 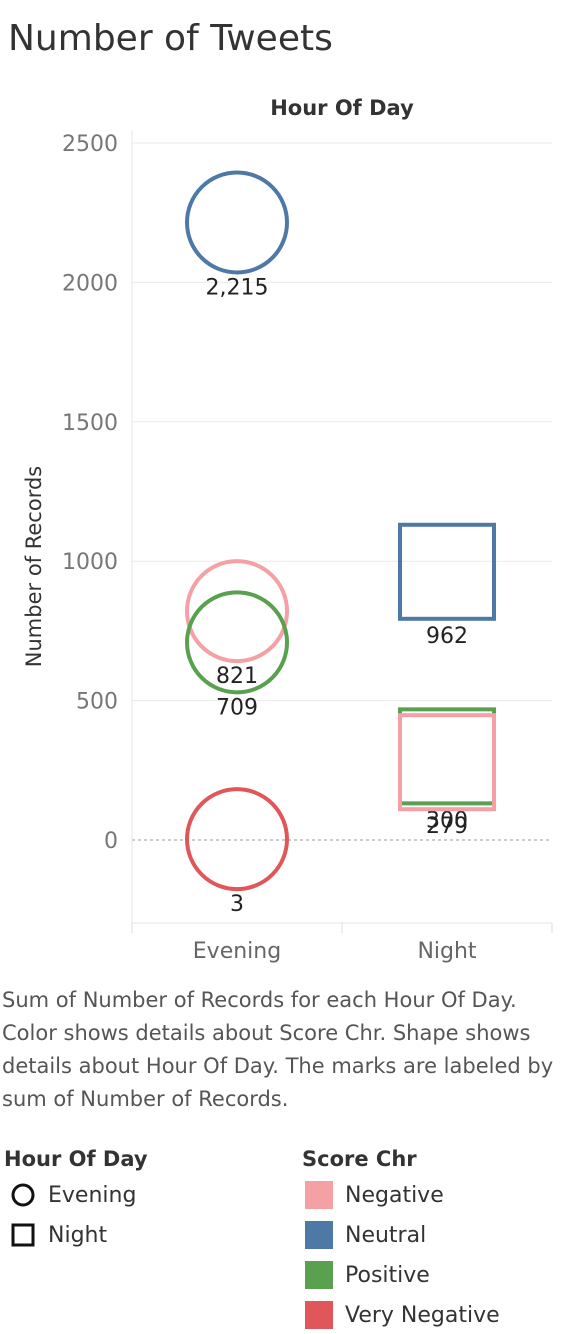 I want to click on square-icon, so click(x=23, y=1235).